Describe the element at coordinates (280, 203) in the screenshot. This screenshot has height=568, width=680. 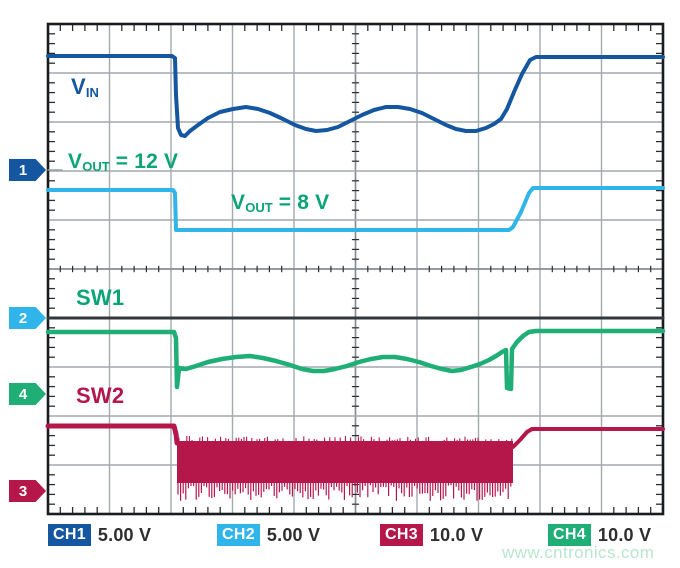
I see `annotation-vout-8v: VOUT = 8 V` at that location.